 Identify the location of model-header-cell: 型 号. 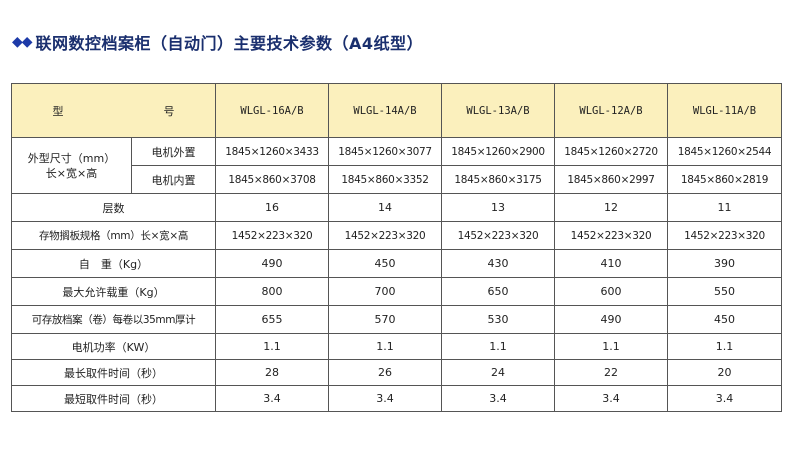
(113, 110).